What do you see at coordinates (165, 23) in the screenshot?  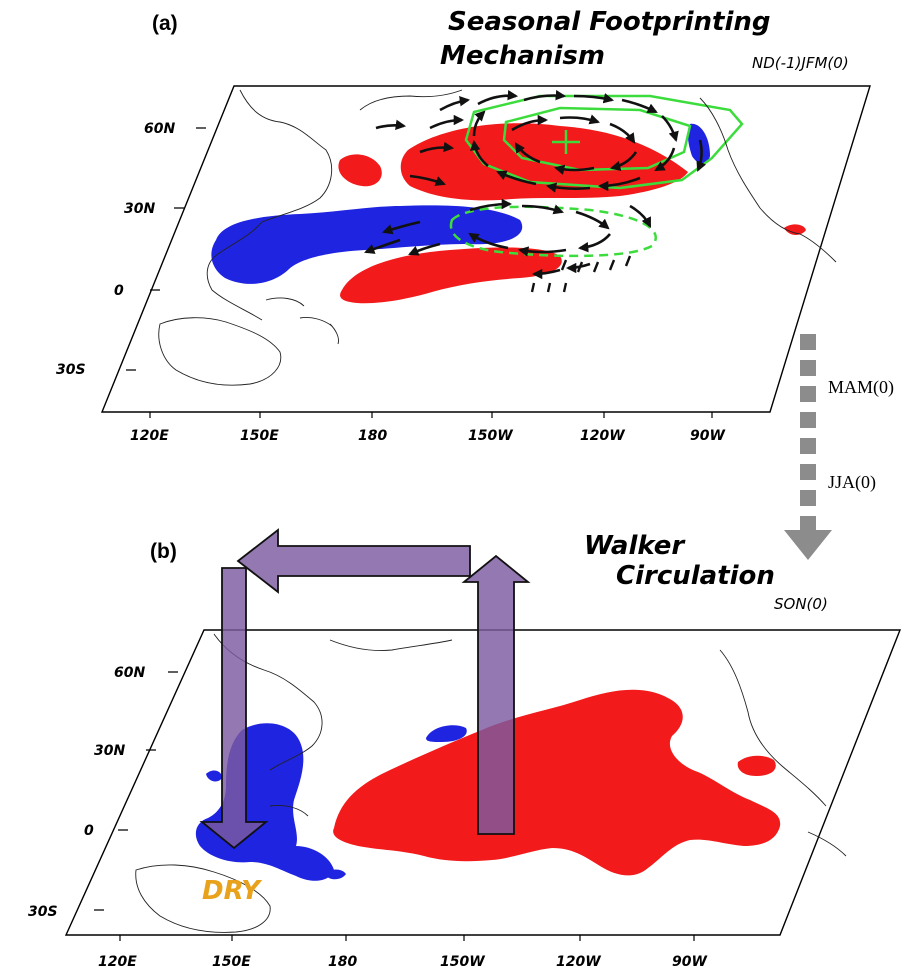 I see `panel-a-label: (a)` at bounding box center [165, 23].